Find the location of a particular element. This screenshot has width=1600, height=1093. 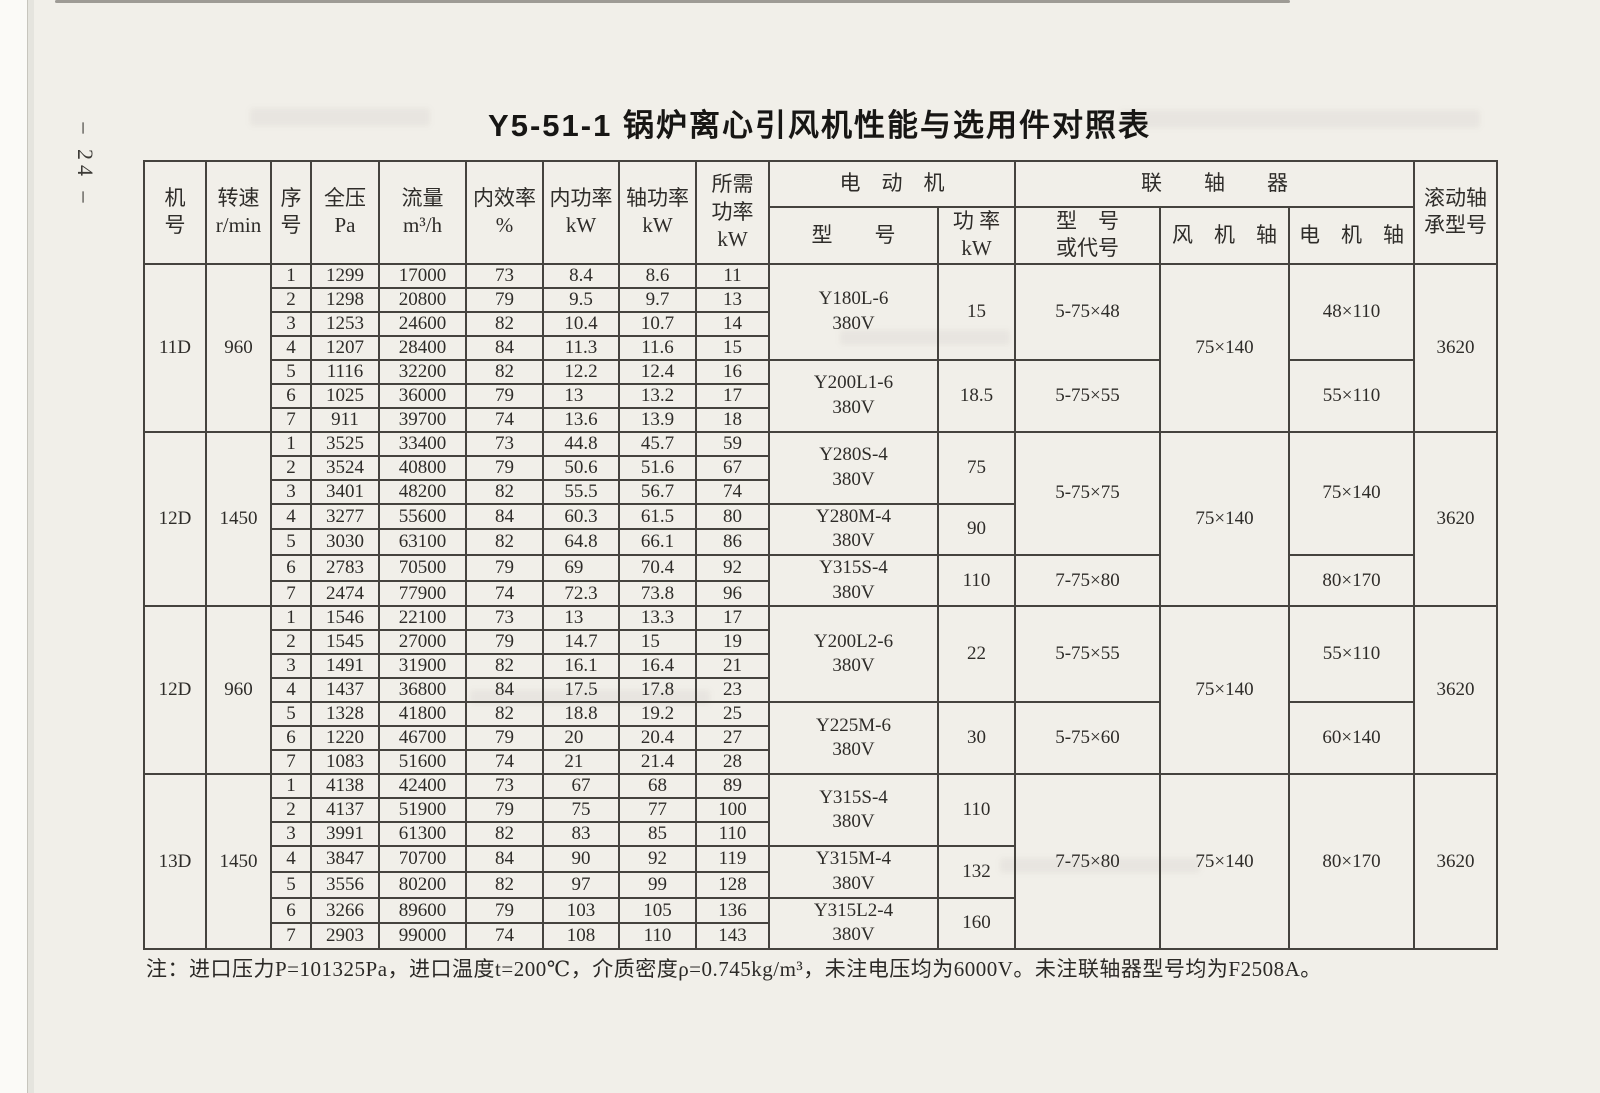

required-power-cell: 18 is located at coordinates (732, 419).